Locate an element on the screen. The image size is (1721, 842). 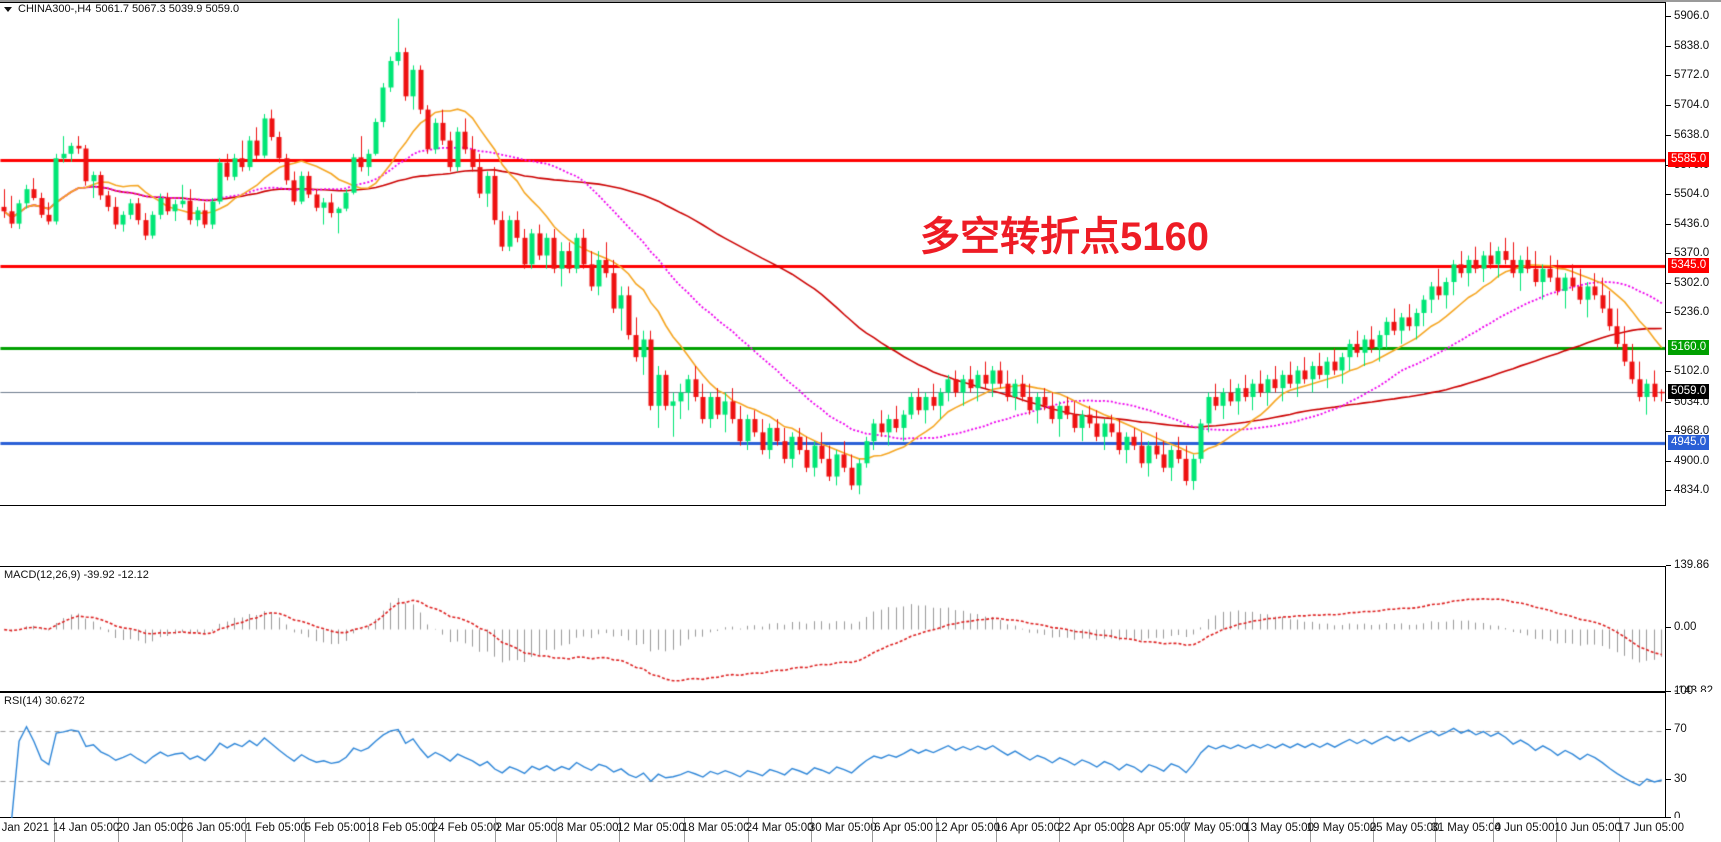
axis-tick-4900-0: 4900.0 is located at coordinates (1687, 461).